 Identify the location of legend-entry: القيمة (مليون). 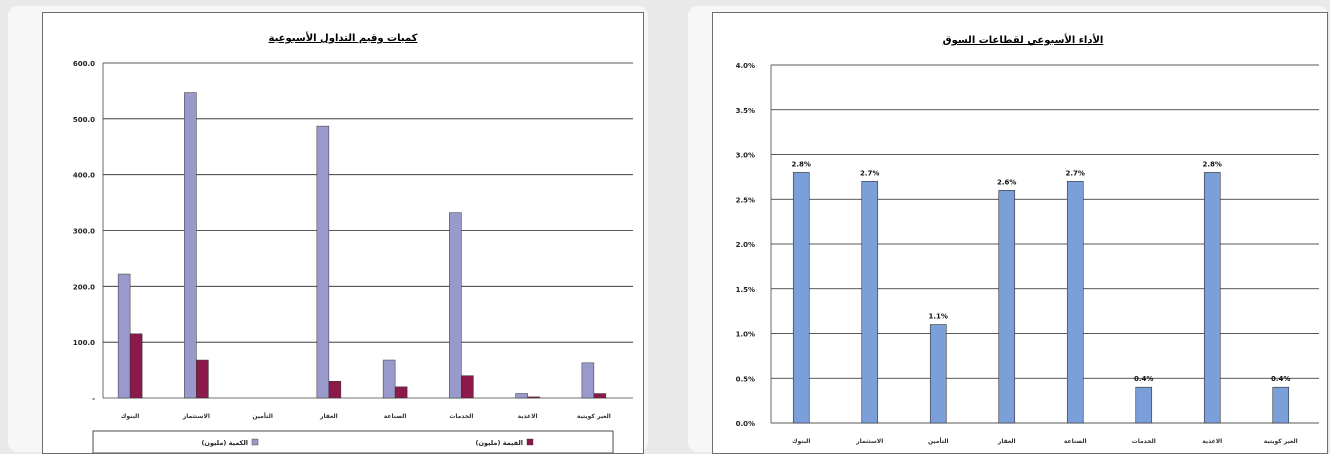
(499, 443).